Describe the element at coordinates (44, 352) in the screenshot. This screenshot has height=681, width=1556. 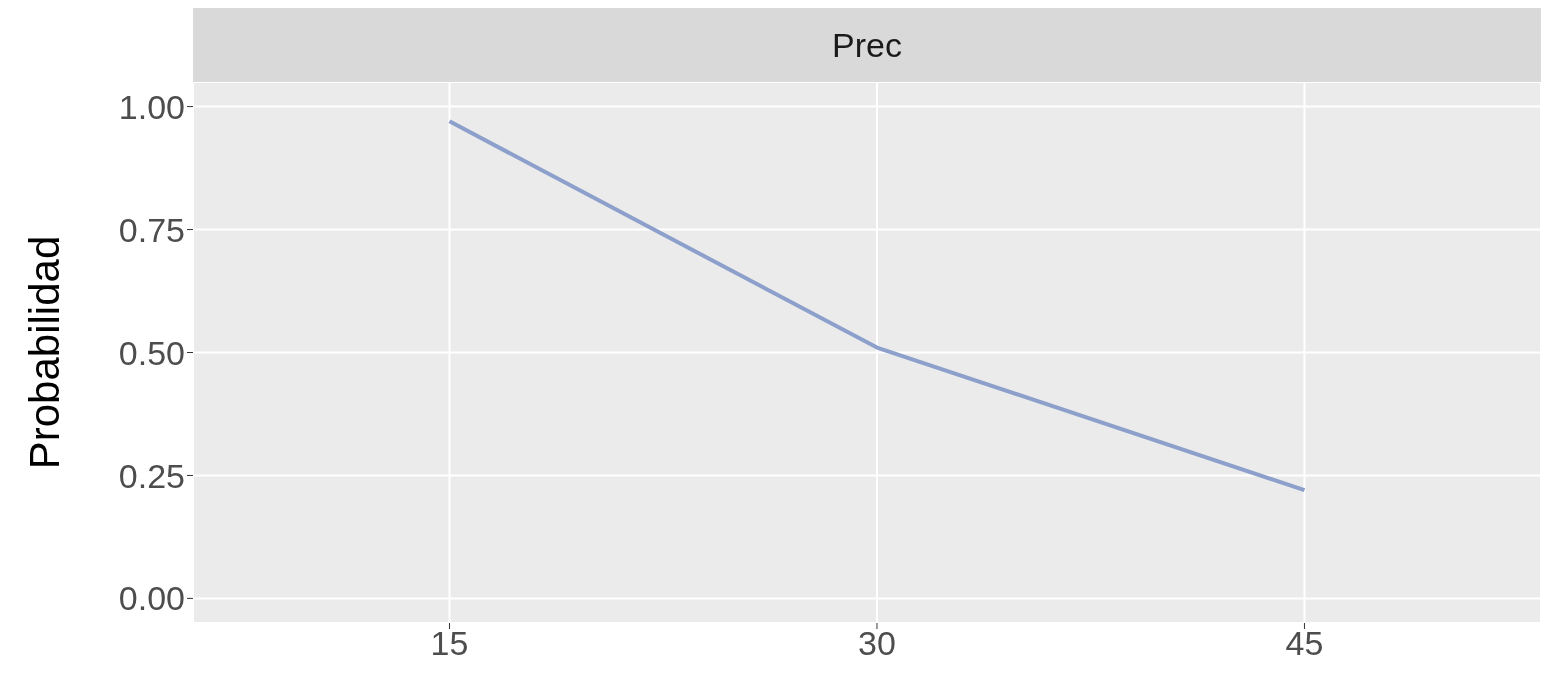
I see `y-axis-title: Probabilidad` at that location.